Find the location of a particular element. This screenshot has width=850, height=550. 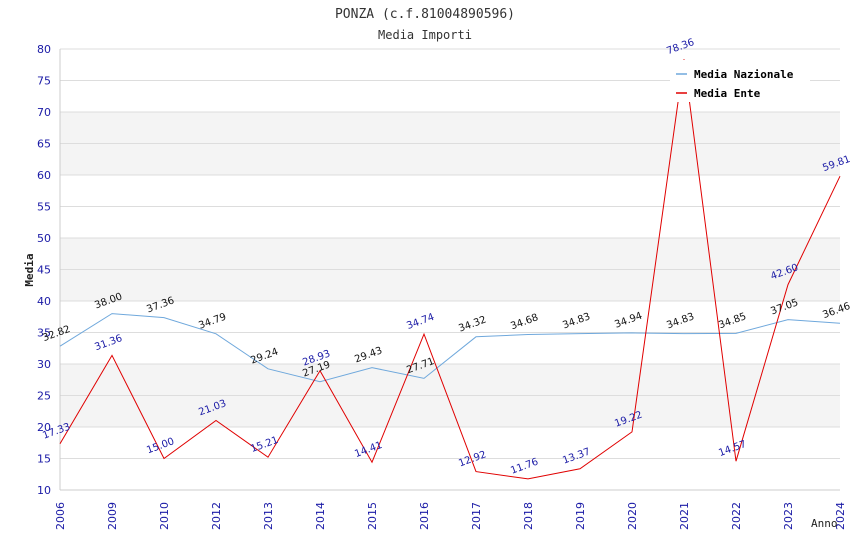

y-tick-label: 60 is located at coordinates (44, 175).